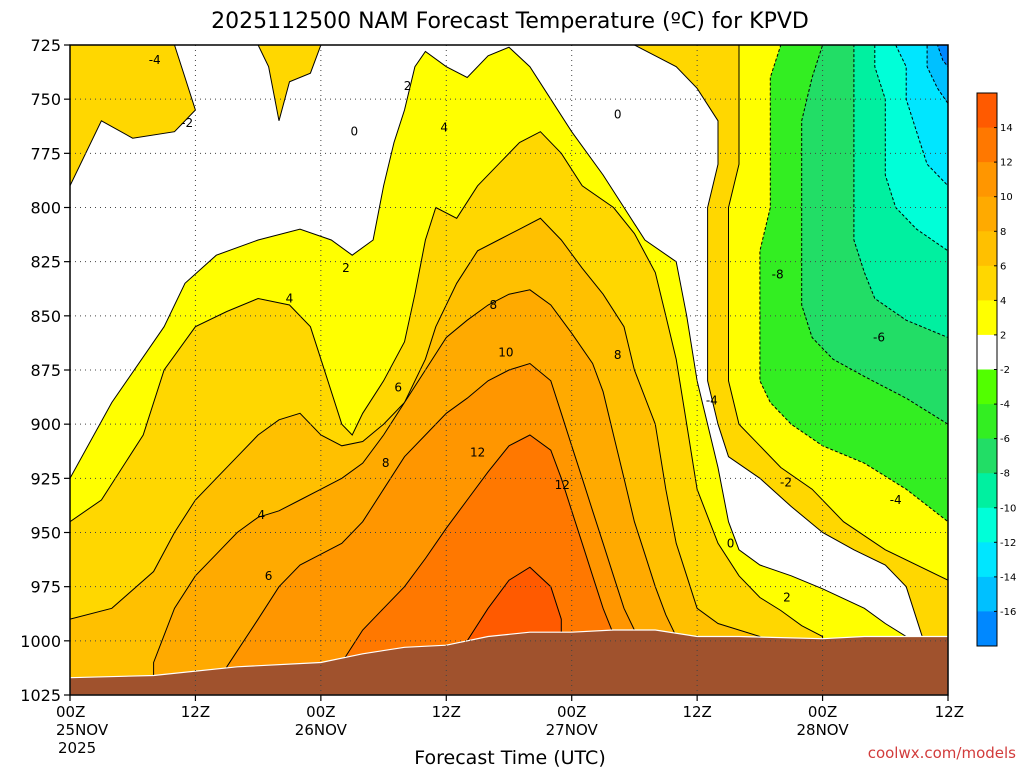  I want to click on y-tick-label: 725, so click(45, 45).